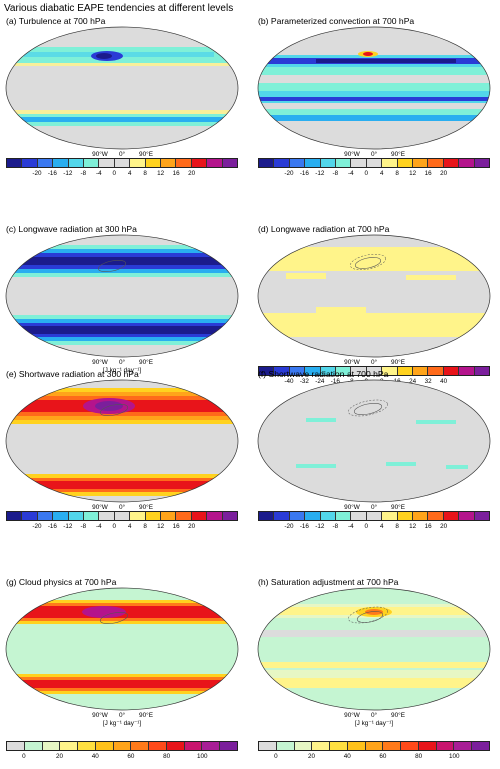 The image size is (500, 769). Describe the element at coordinates (122, 441) in the screenshot. I see `map-panel-e` at that location.